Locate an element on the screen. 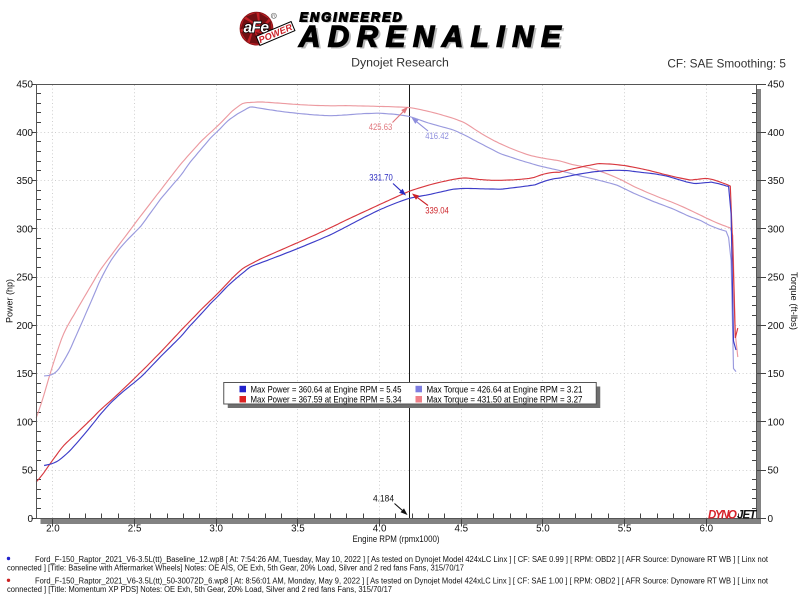  svg-text: 4.0 is located at coordinates (380, 529).